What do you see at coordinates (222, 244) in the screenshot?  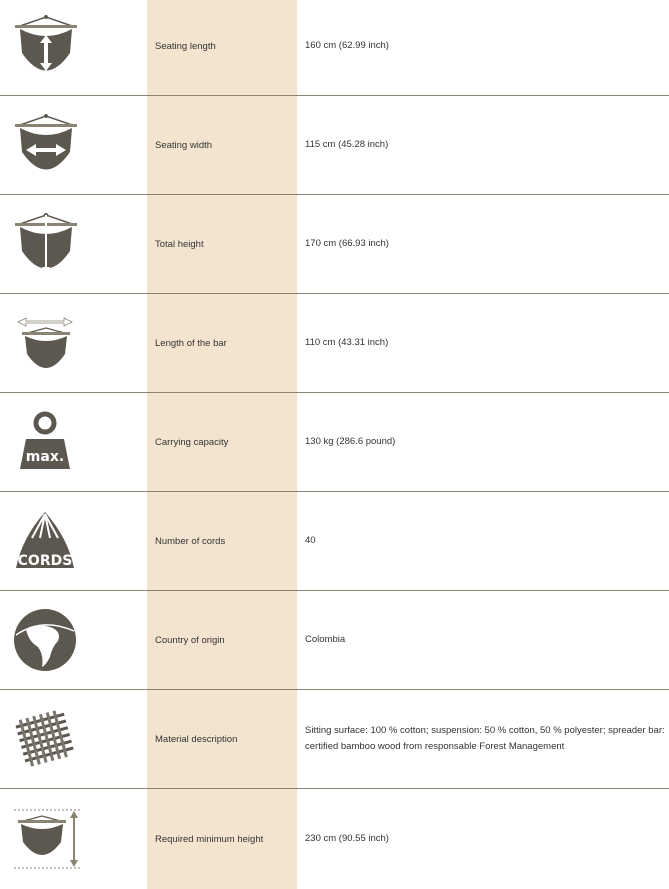 I see `row-label: Total height` at bounding box center [222, 244].